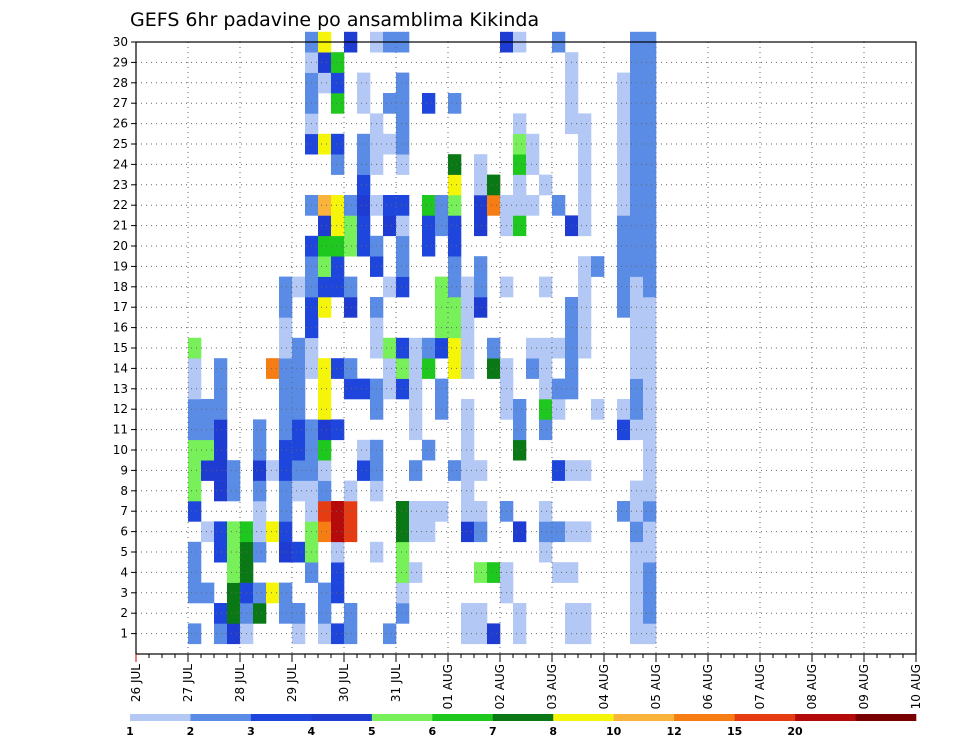 The image size is (960, 742). What do you see at coordinates (344, 683) in the screenshot?
I see `x-tick-label: 30 JUL` at bounding box center [344, 683].